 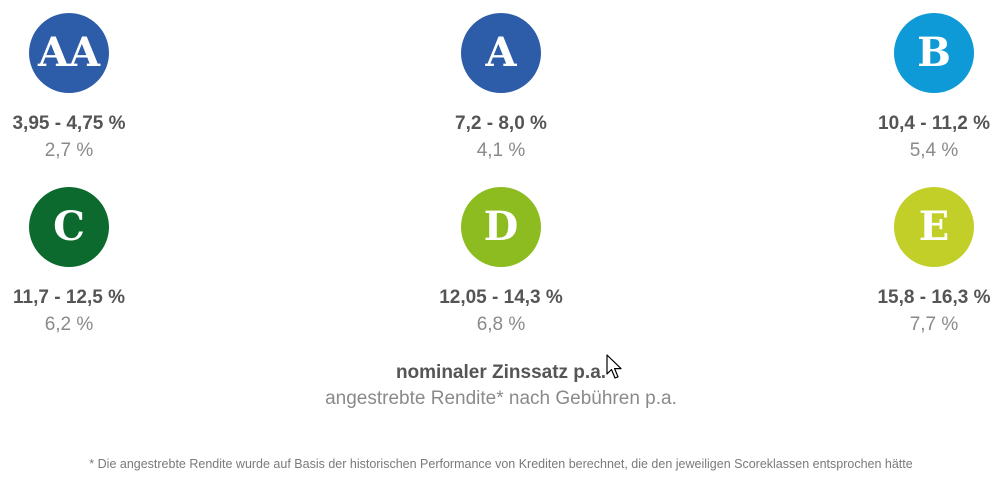 What do you see at coordinates (934, 53) in the screenshot?
I see `grade-b-badge: B` at bounding box center [934, 53].